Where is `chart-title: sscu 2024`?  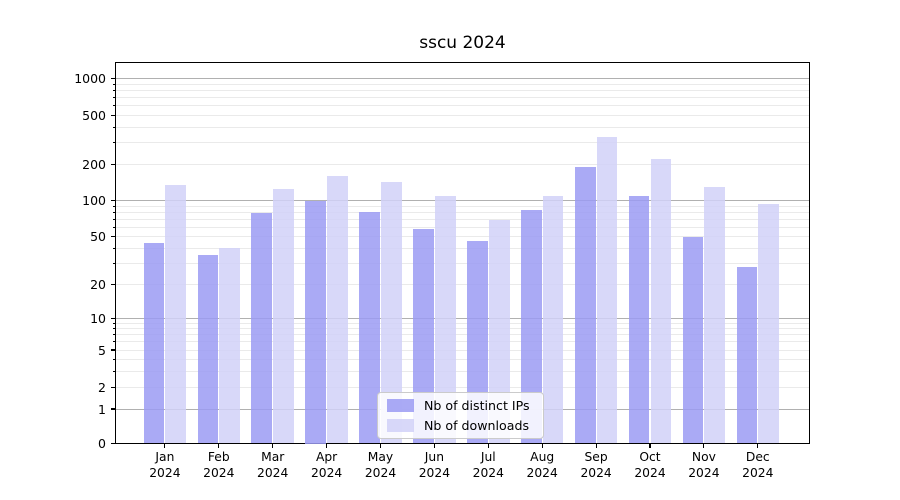
chart-title: sscu 2024 is located at coordinates (462, 43).